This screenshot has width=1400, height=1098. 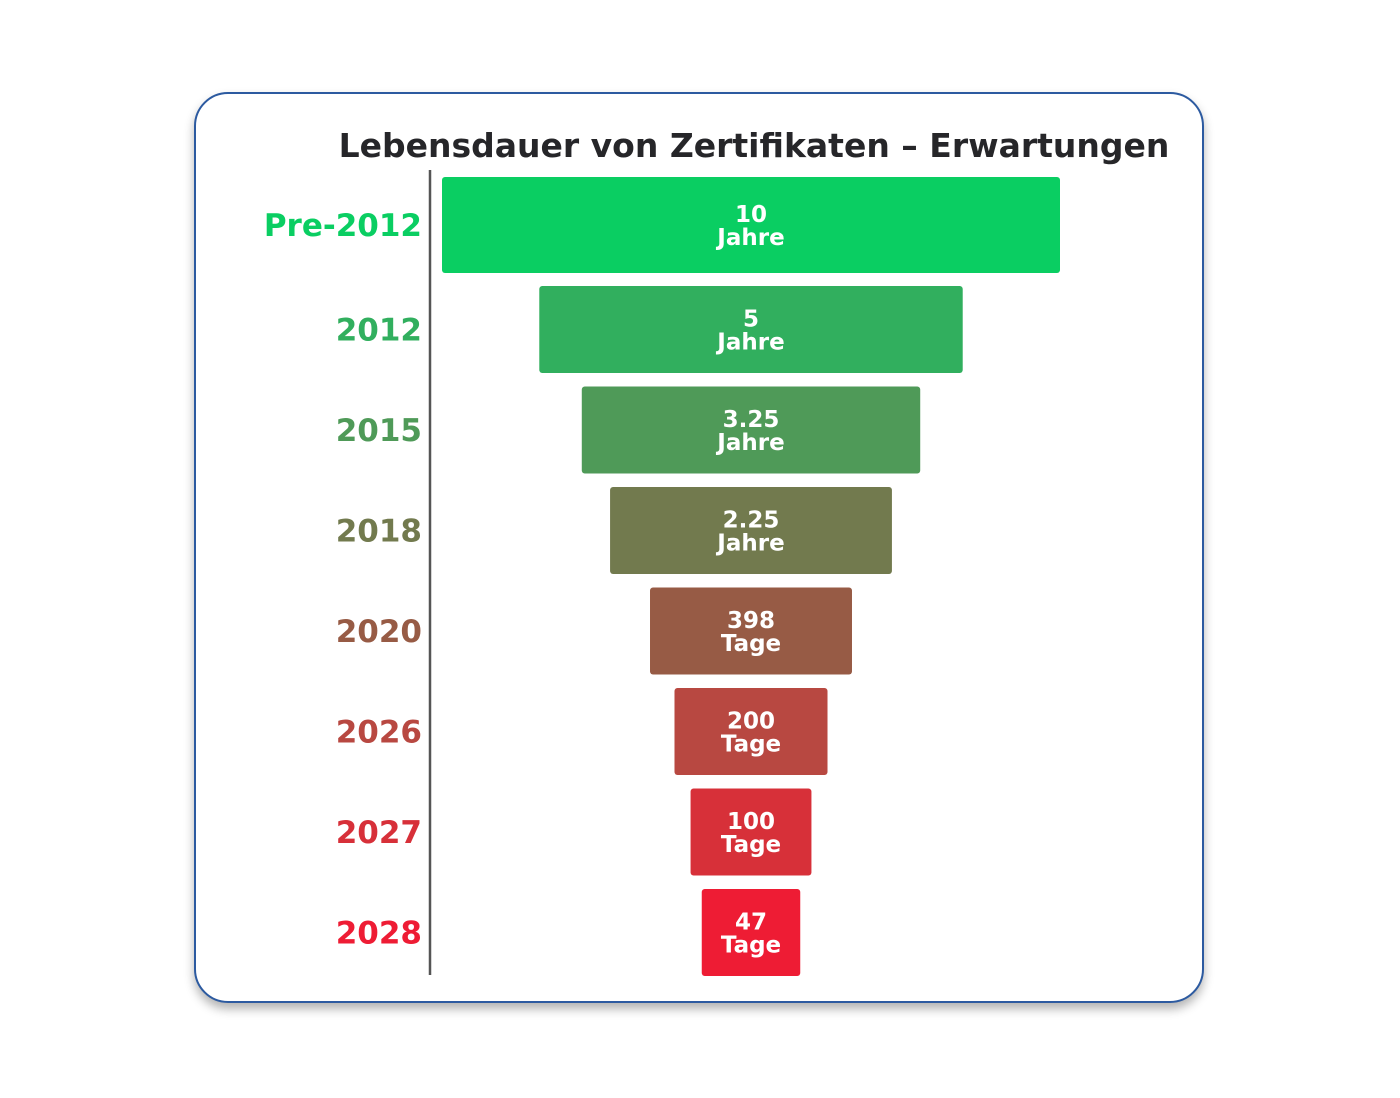 I want to click on bar-value: 5, so click(x=751, y=320).